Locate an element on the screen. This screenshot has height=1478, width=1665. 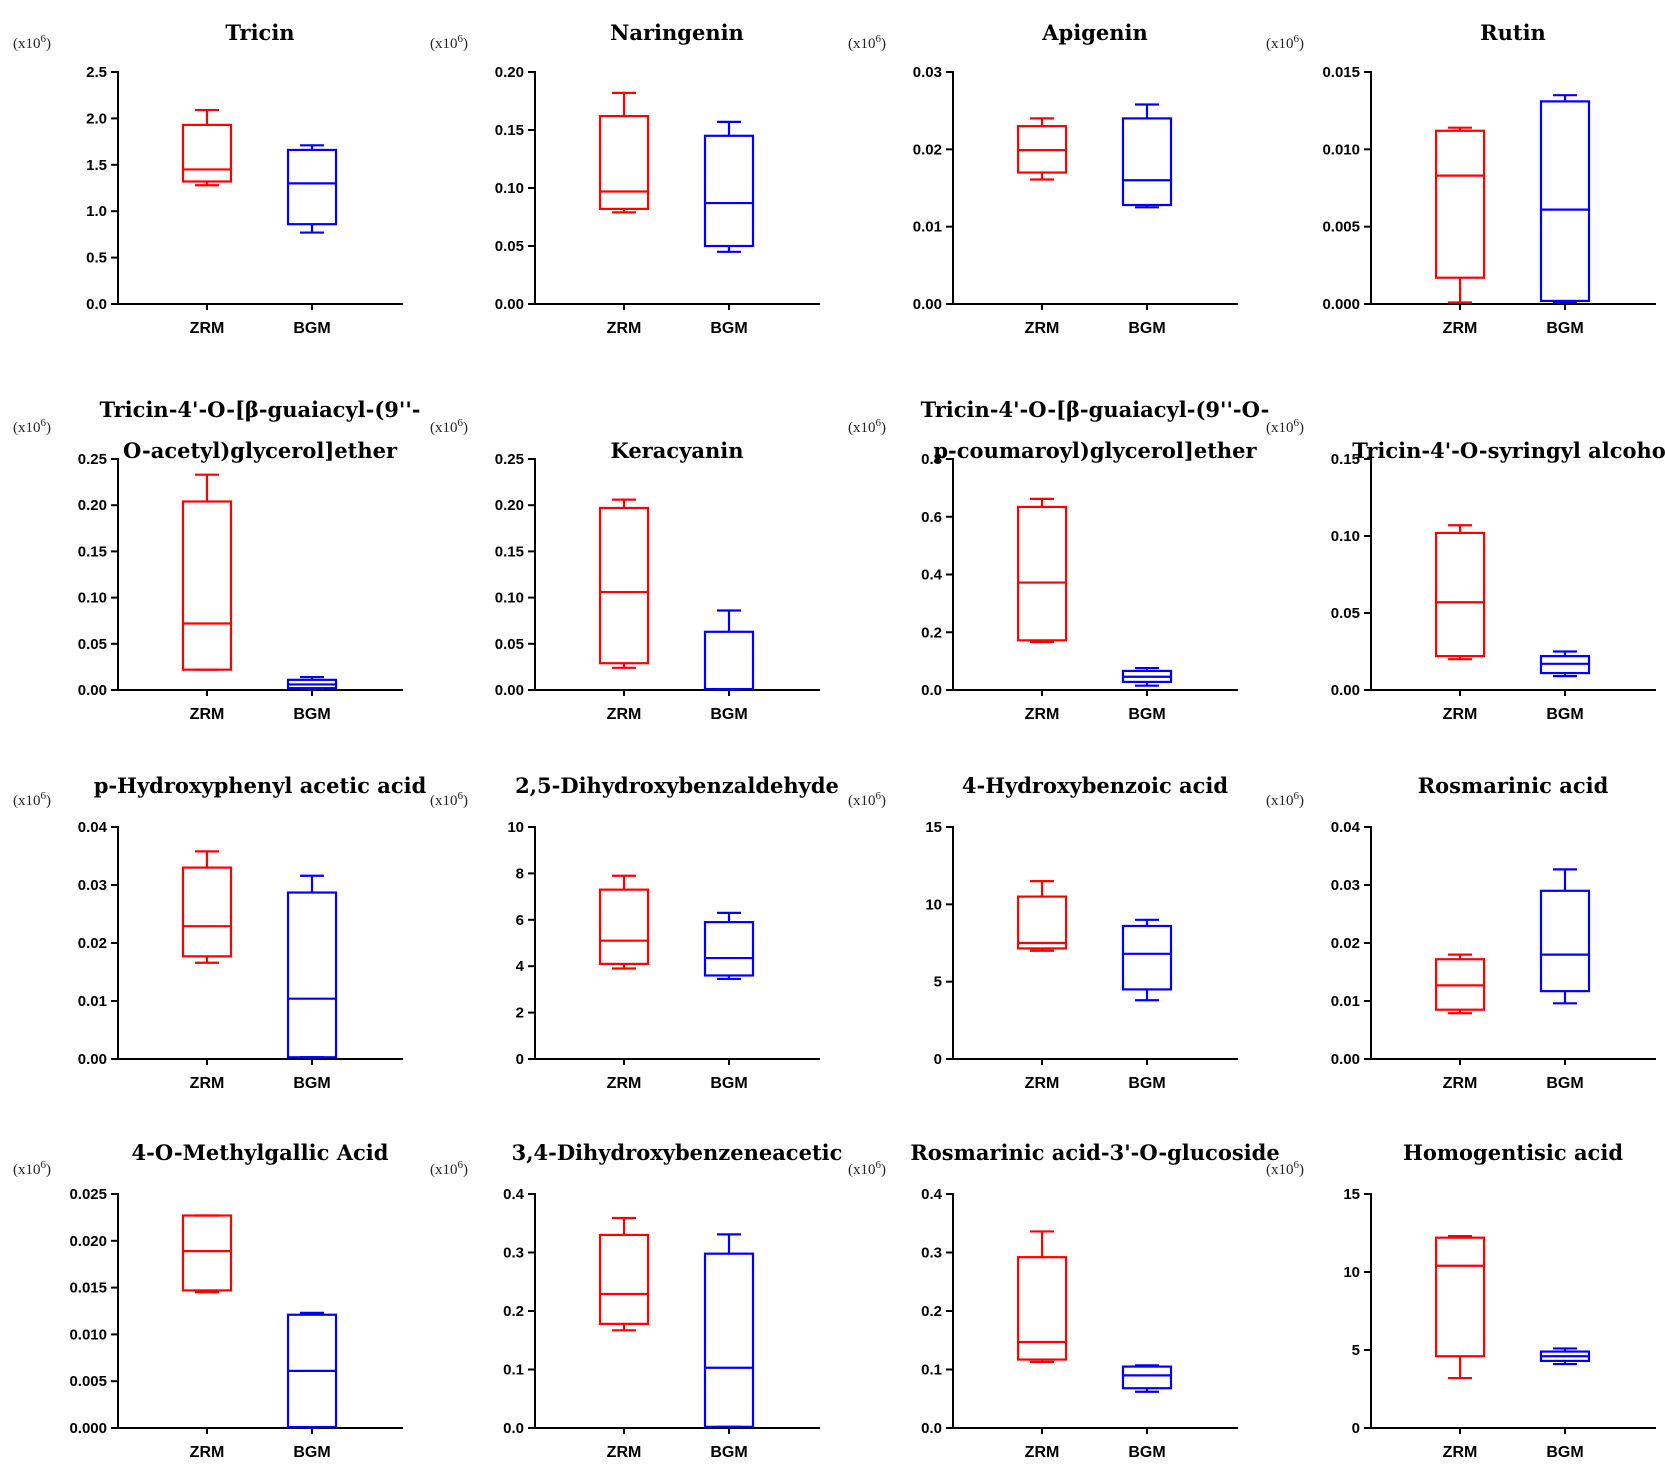
chart-panel-16: Homogentisic acid (x106) 0 5 10 15 ZRM BGM is located at coordinates (1461, 1300).